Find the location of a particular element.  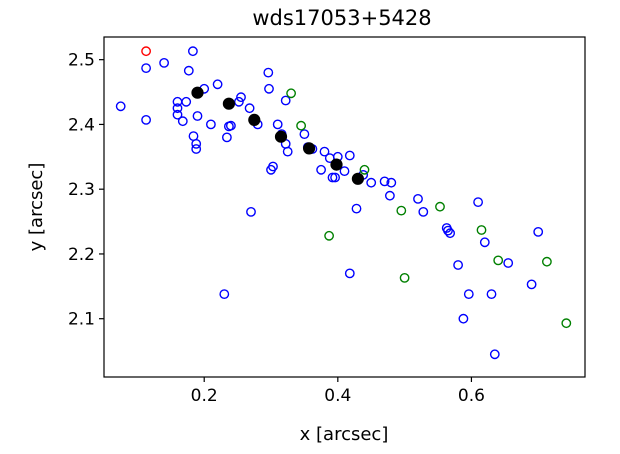

x-tick-label: 0.2 is located at coordinates (204, 396).